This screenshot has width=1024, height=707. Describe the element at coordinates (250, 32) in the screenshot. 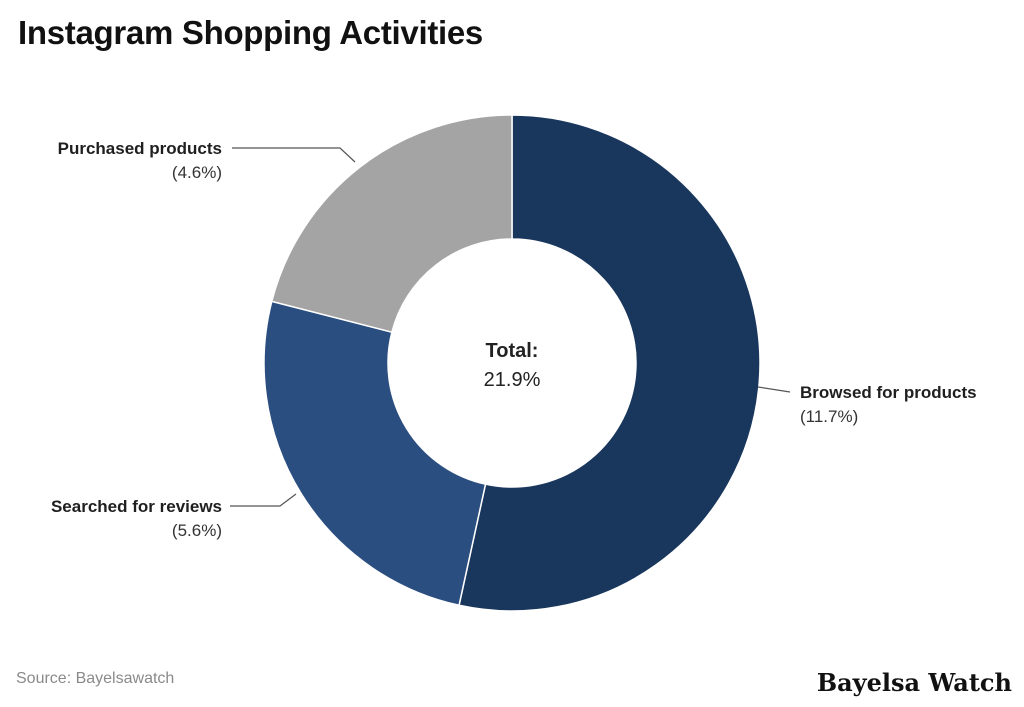

I see `chart-title: Instagram Shopping Activities` at that location.